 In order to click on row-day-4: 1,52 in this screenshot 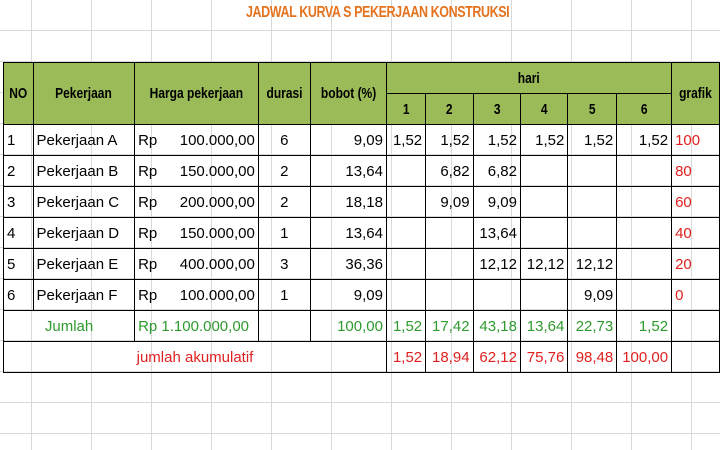, I will do `click(544, 140)`.